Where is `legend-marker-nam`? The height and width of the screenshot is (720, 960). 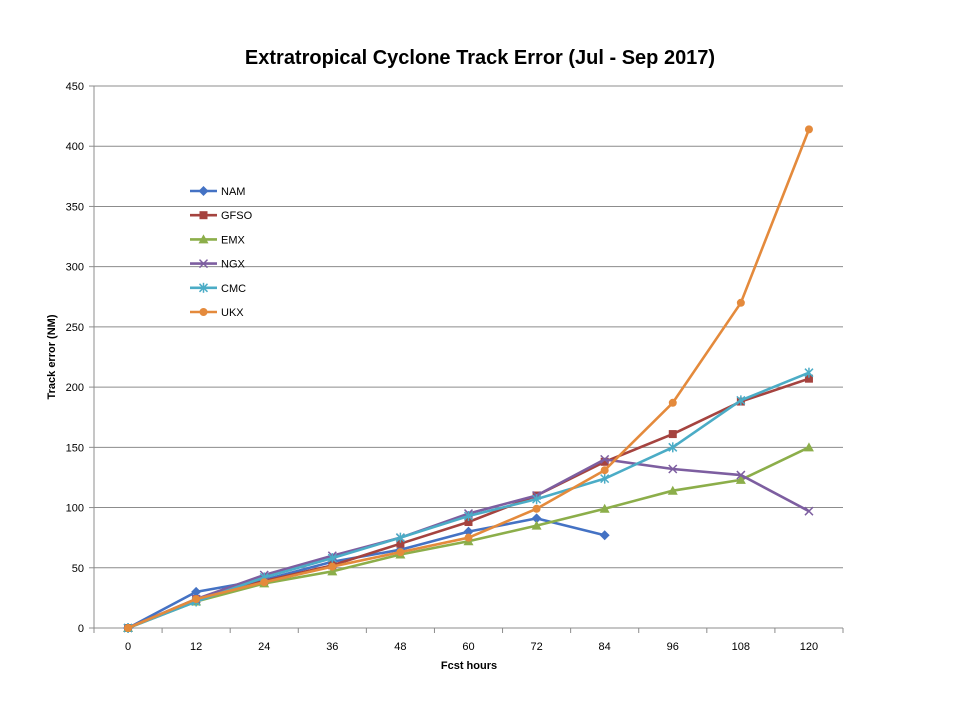 legend-marker-nam is located at coordinates (203, 191).